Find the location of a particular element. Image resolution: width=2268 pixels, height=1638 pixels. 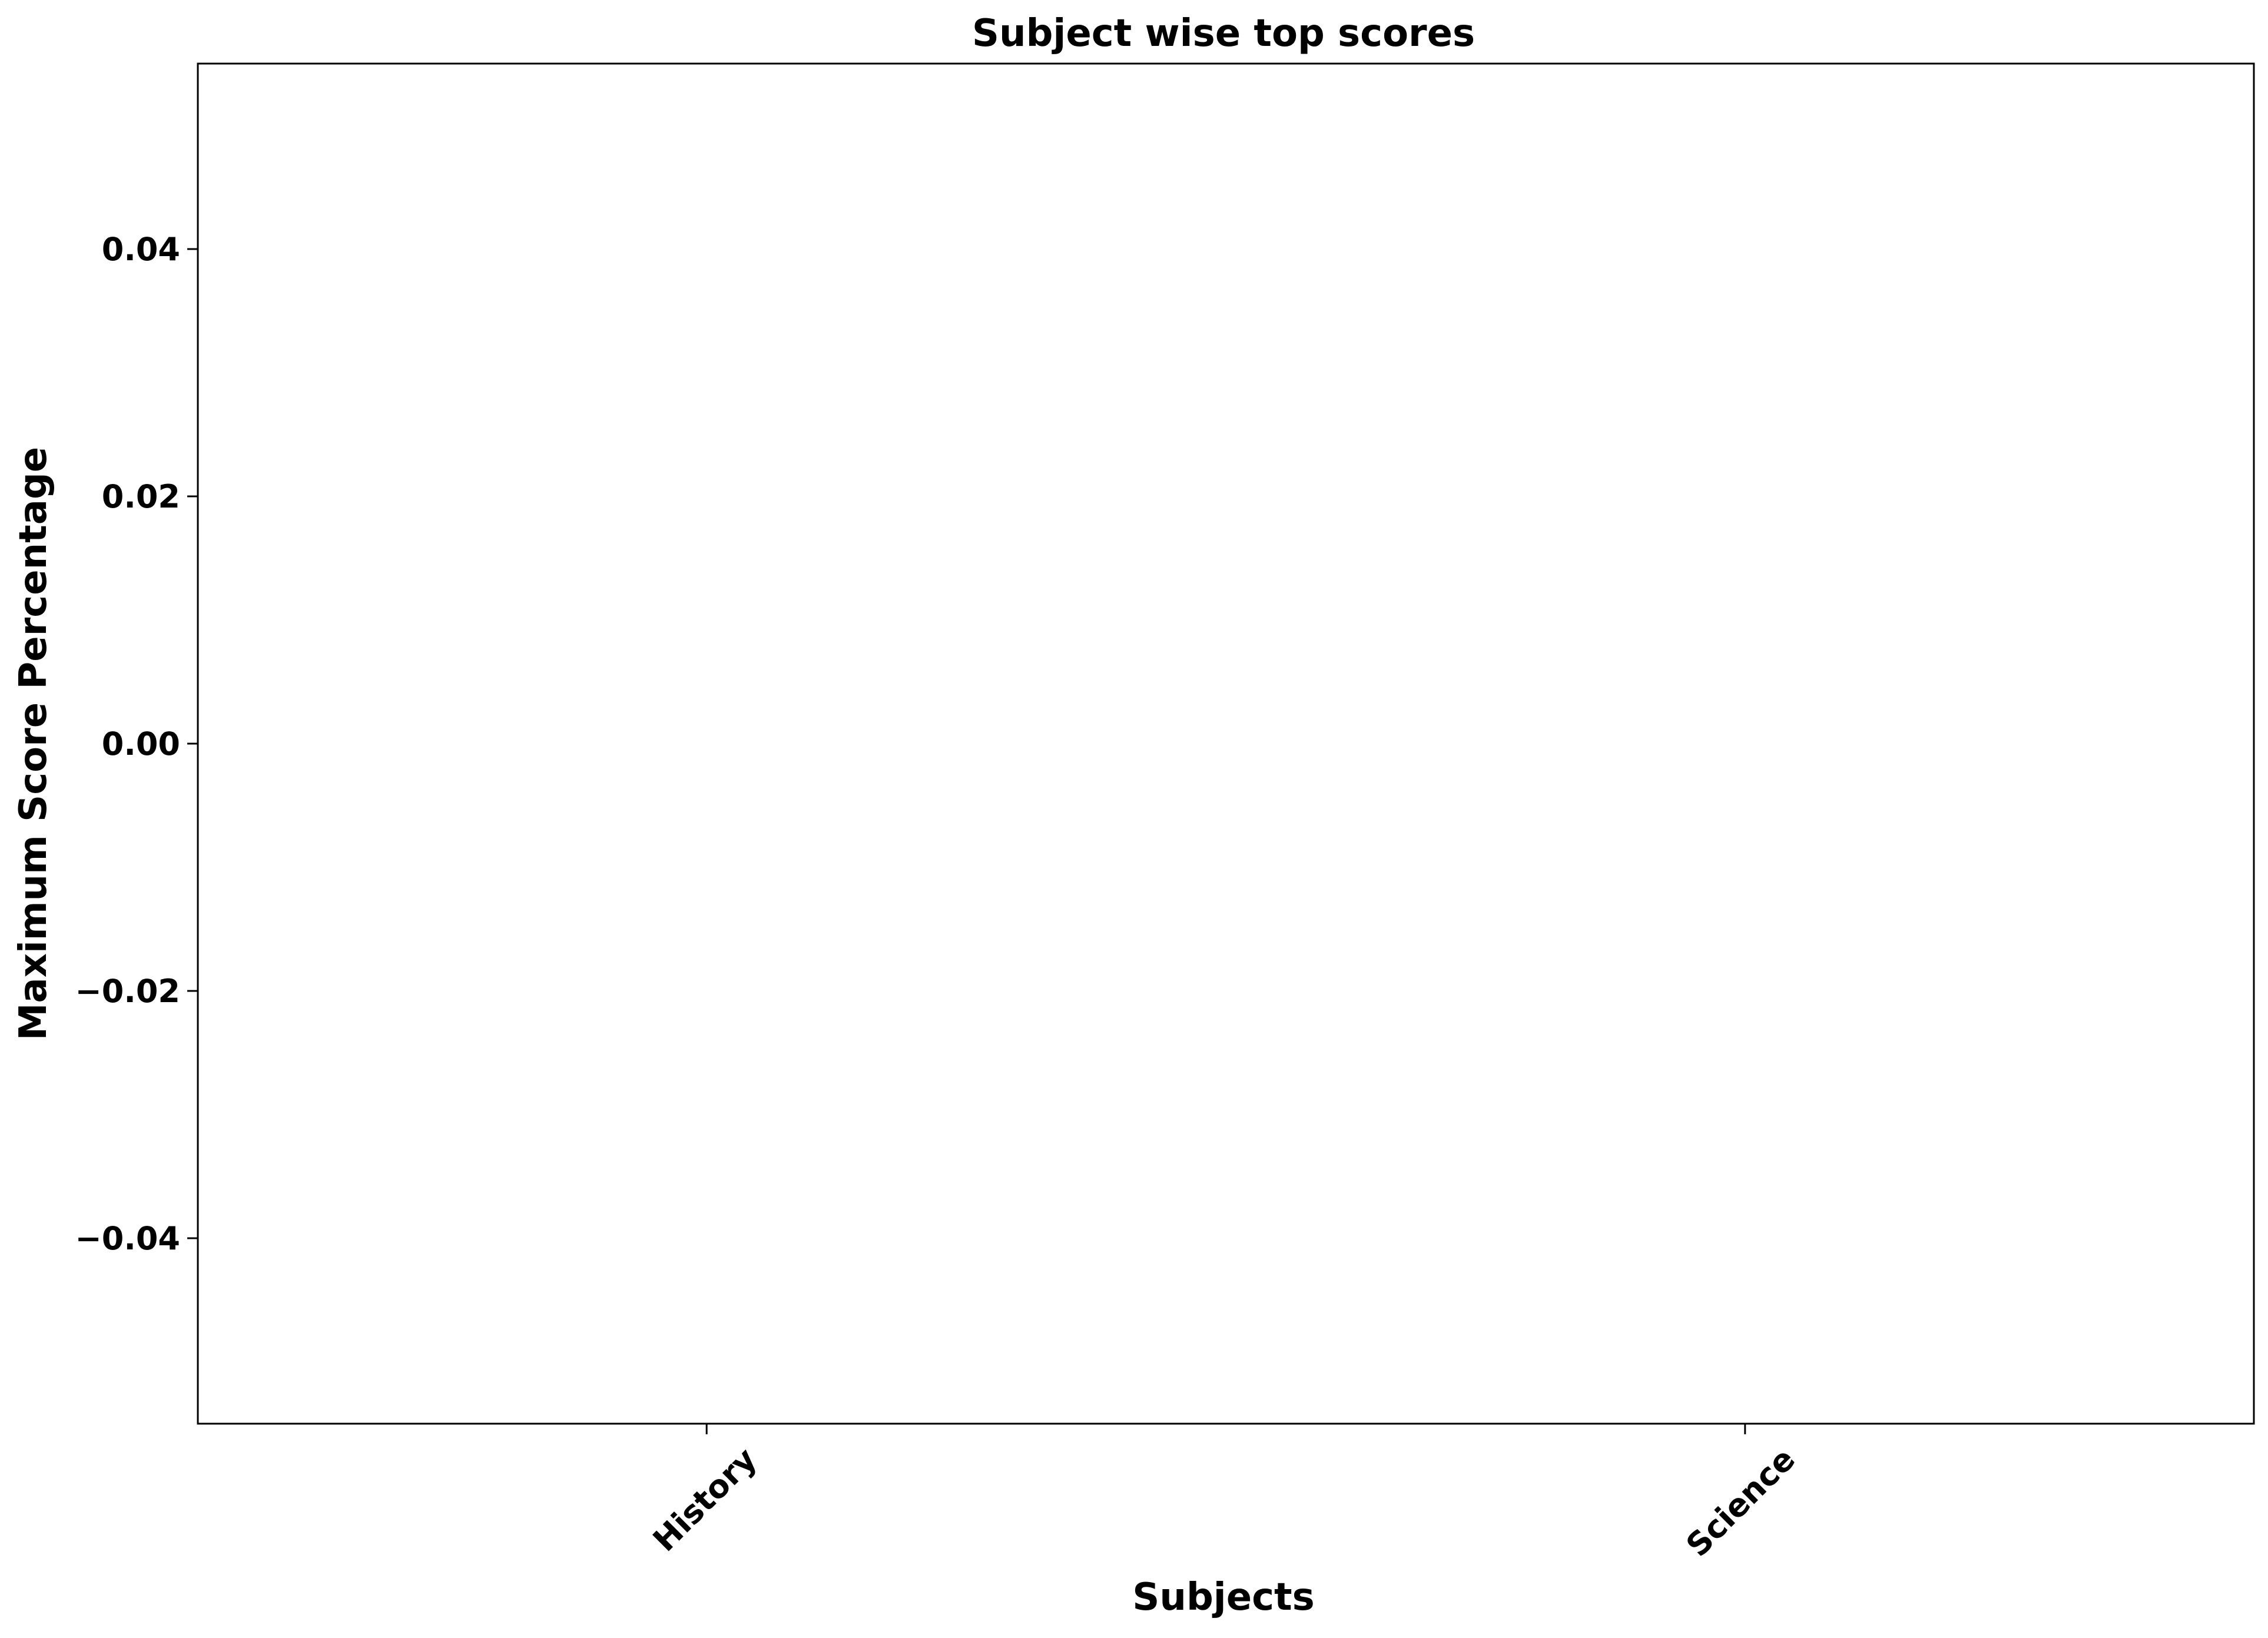

y-tick-label: −0.04 is located at coordinates (127, 1238).